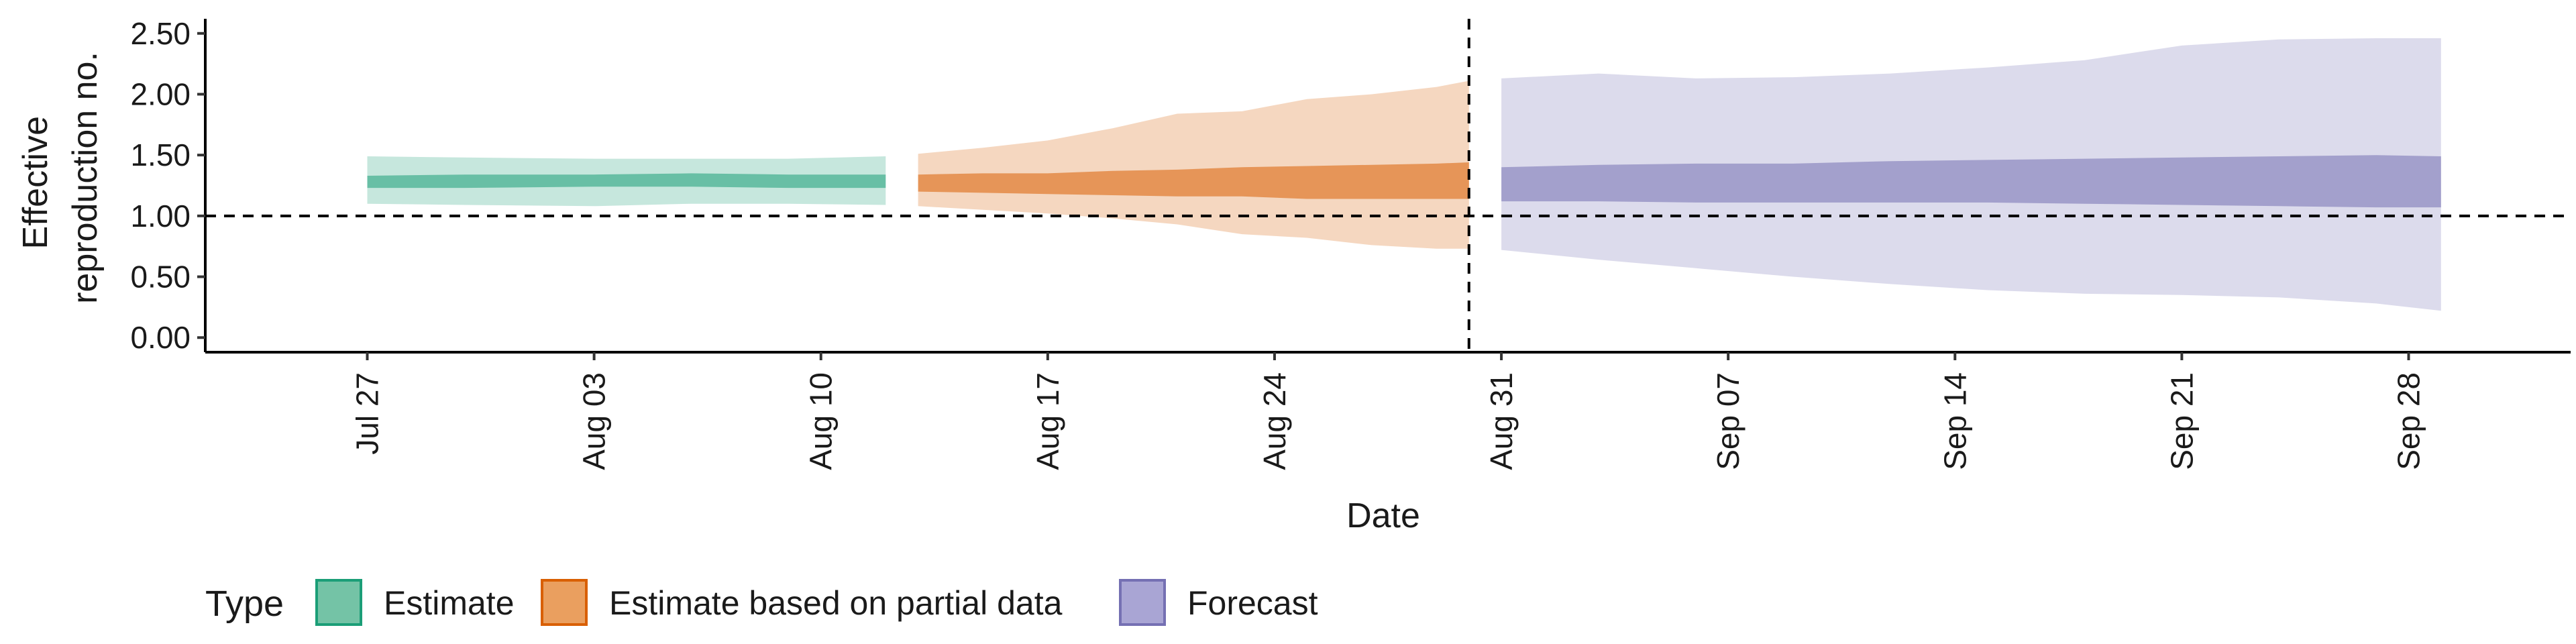 The height and width of the screenshot is (644, 2576). What do you see at coordinates (160, 277) in the screenshot?
I see `y-tick-label: 0.50` at bounding box center [160, 277].